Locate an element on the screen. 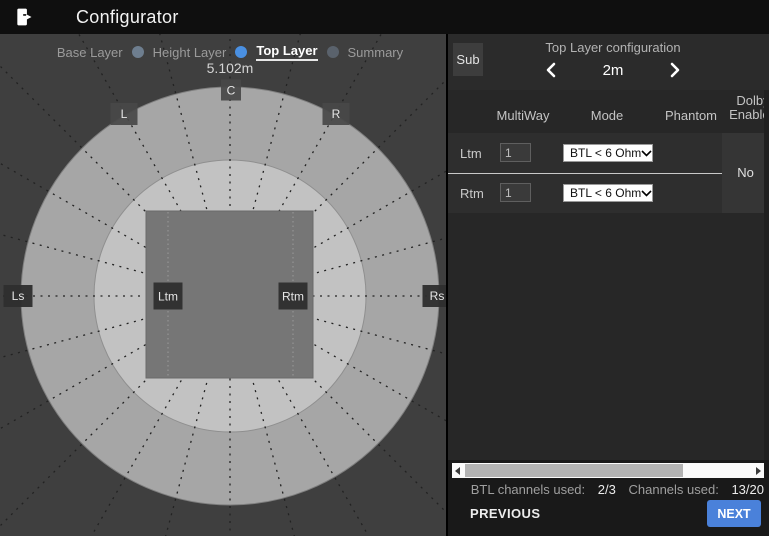 This screenshot has width=769, height=536. channel-rows: Ltm BTL < 6 Ohm Rtm BTL < 6 Ohm No is located at coordinates (608, 173).